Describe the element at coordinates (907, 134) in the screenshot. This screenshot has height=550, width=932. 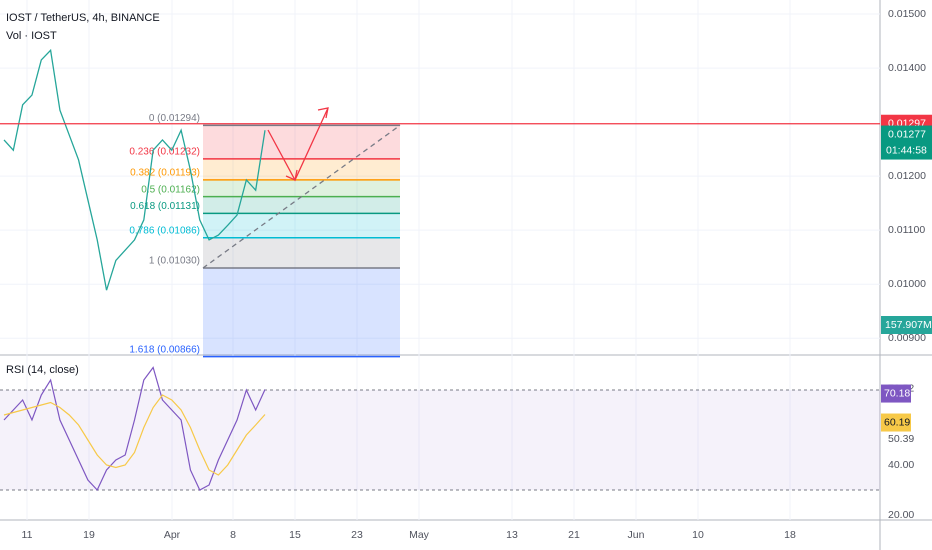
I see `last-price-label: 0.01277` at that location.